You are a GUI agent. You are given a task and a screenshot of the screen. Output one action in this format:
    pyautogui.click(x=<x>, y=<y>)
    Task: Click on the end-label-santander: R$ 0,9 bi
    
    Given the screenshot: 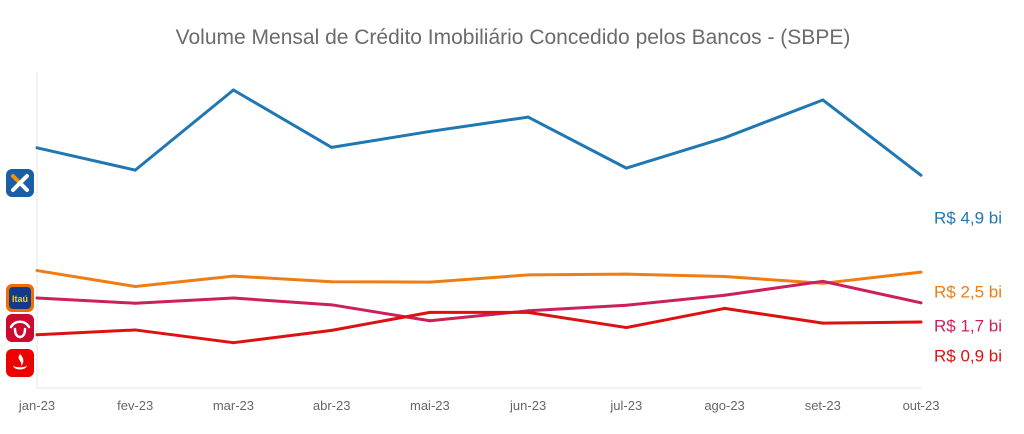 What is the action you would take?
    pyautogui.click(x=968, y=355)
    